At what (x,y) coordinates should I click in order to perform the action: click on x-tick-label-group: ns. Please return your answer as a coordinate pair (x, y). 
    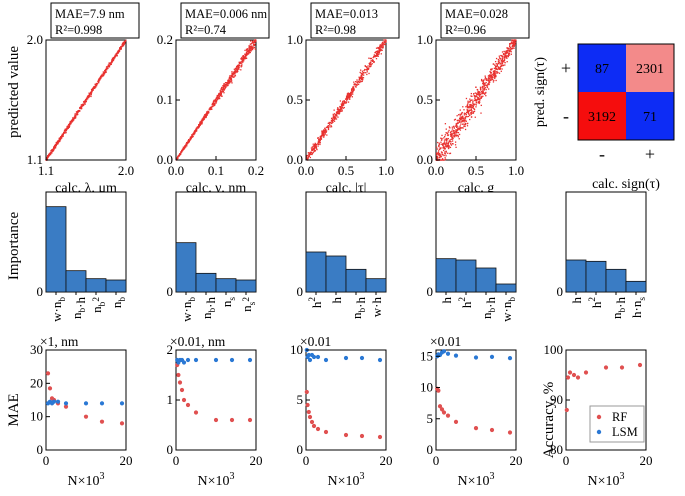
    Looking at the image, I should click on (228, 302).